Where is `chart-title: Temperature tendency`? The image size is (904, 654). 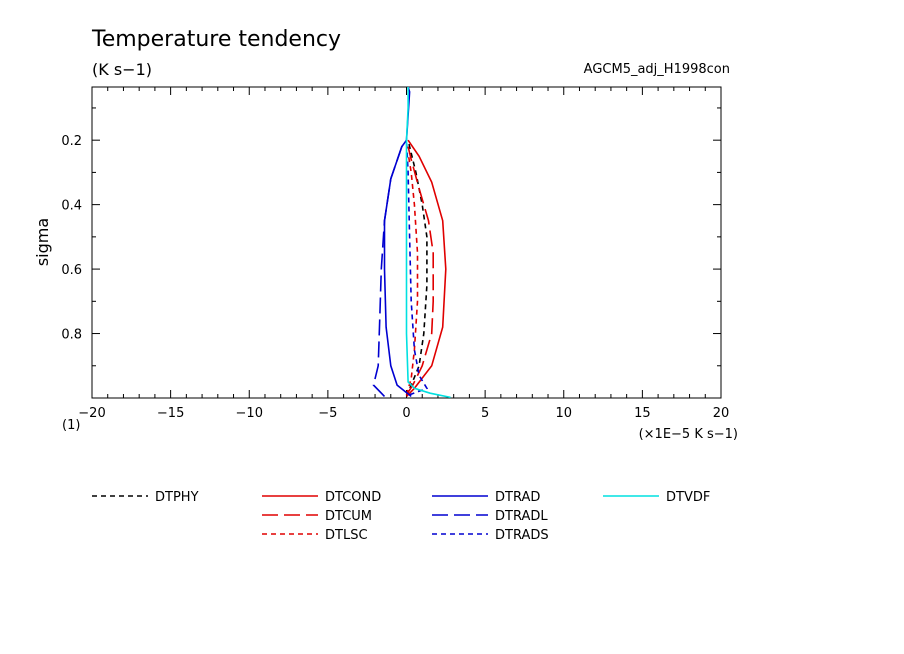
chart-title: Temperature tendency is located at coordinates (216, 39).